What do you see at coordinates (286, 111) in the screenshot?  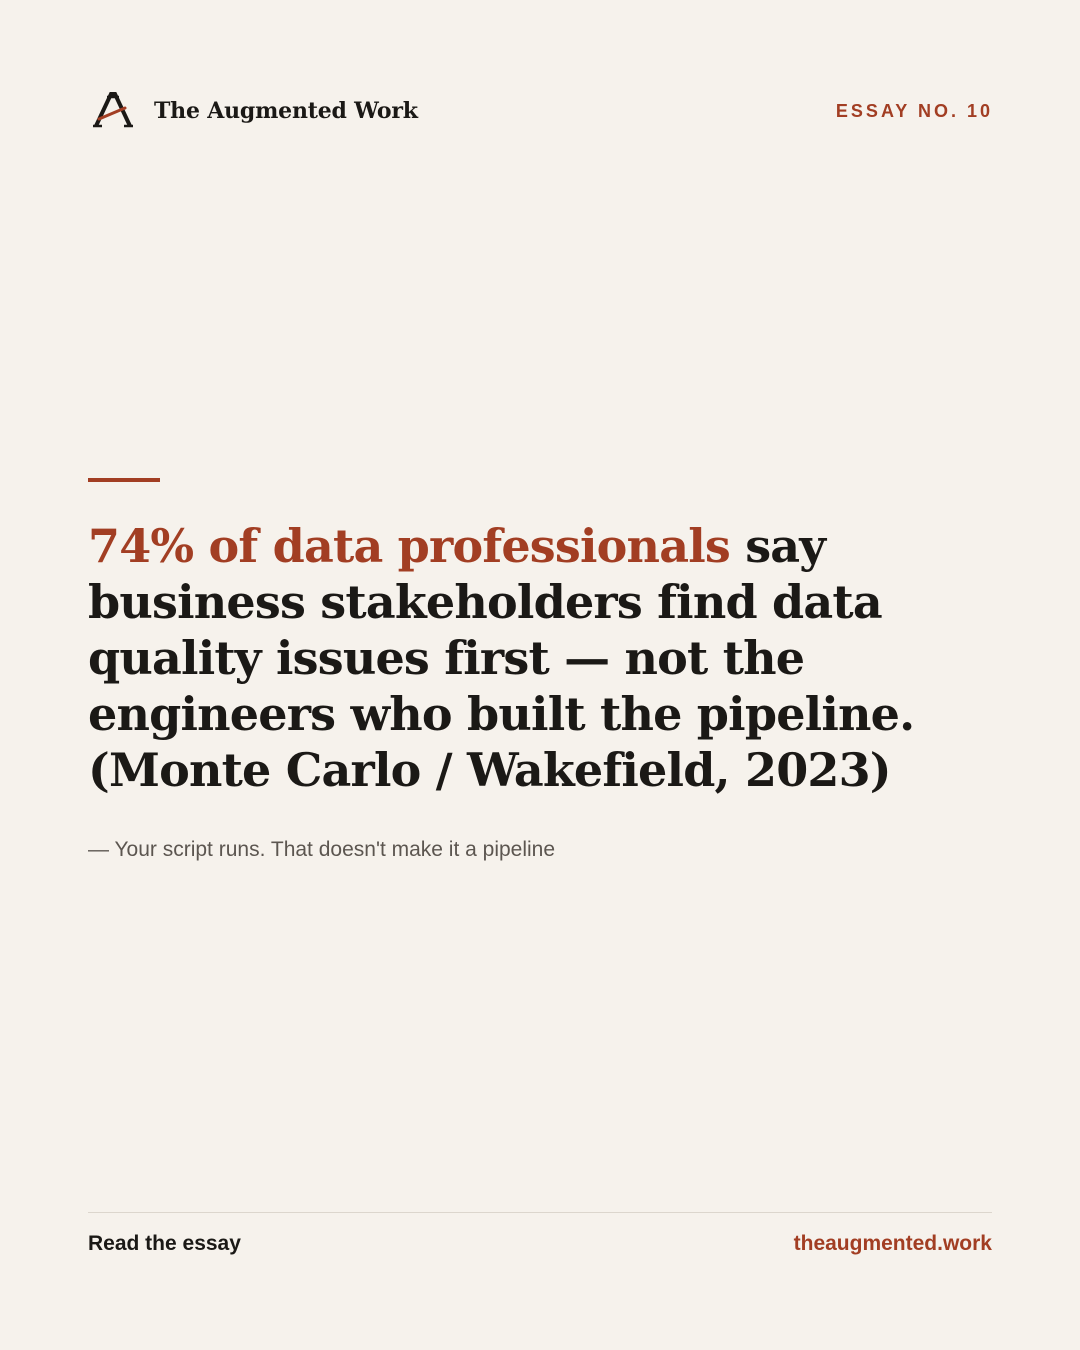 I see `brand-name: The Augmented Work` at bounding box center [286, 111].